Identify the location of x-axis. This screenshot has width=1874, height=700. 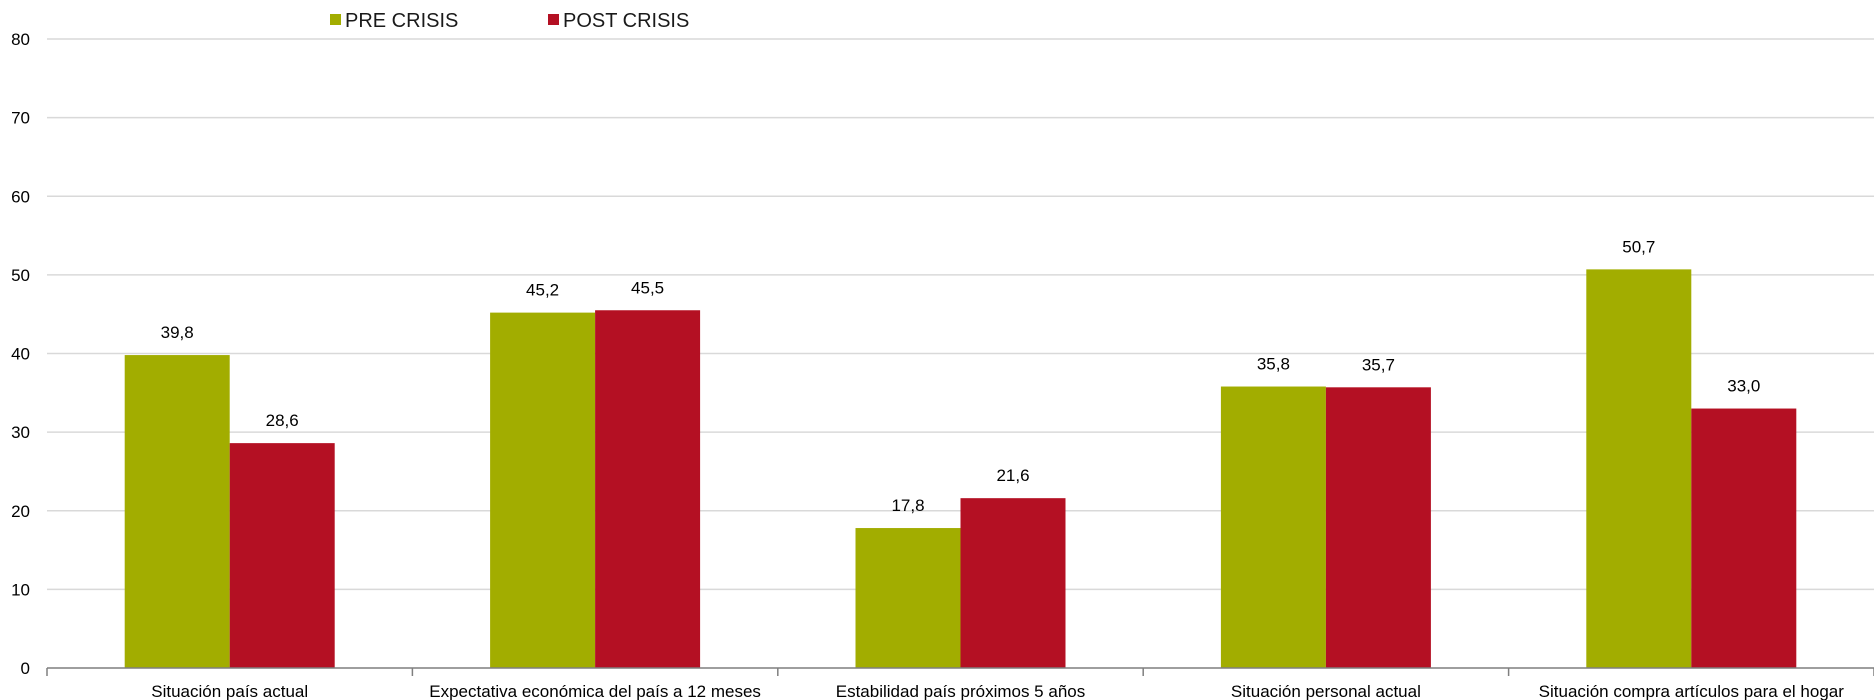
(960, 671).